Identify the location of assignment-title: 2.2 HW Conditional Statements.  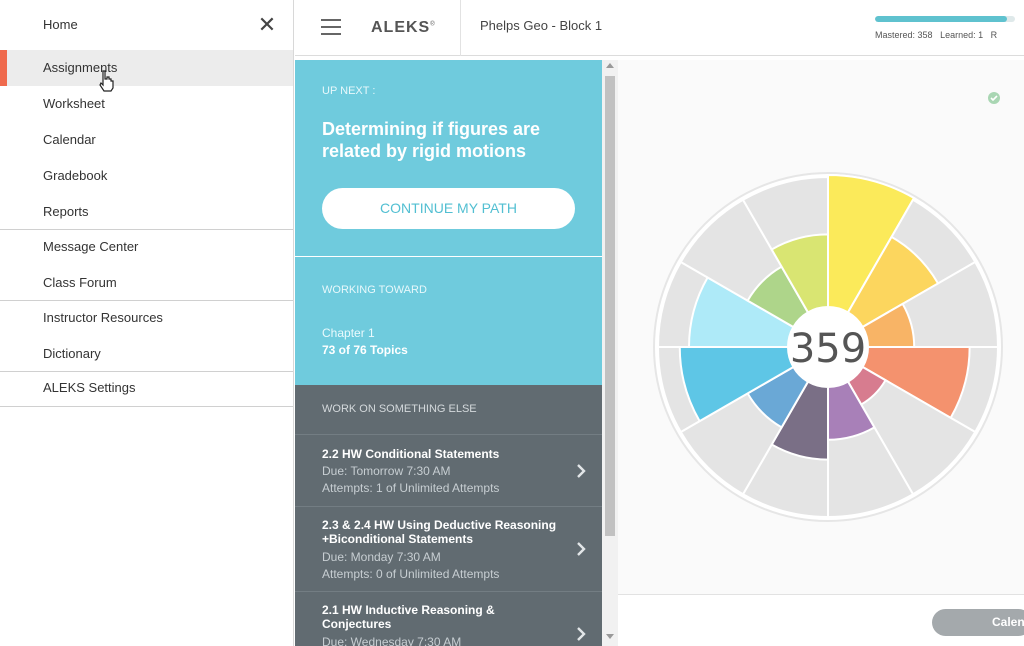
(411, 454).